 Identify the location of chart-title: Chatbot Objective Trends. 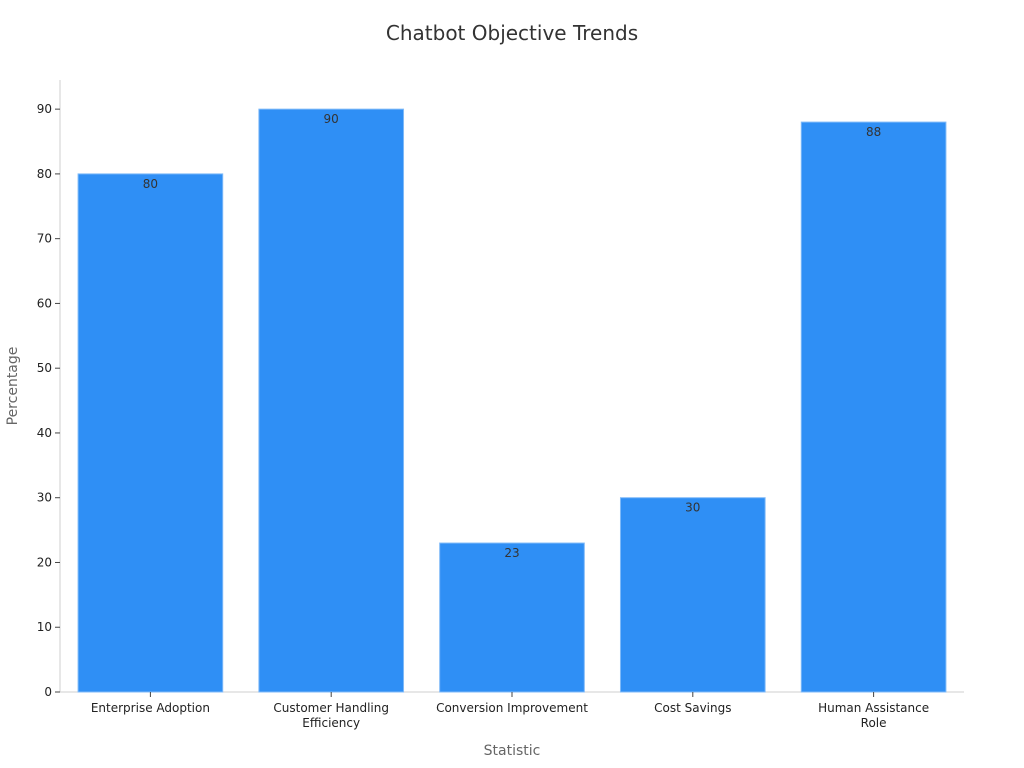
(512, 33).